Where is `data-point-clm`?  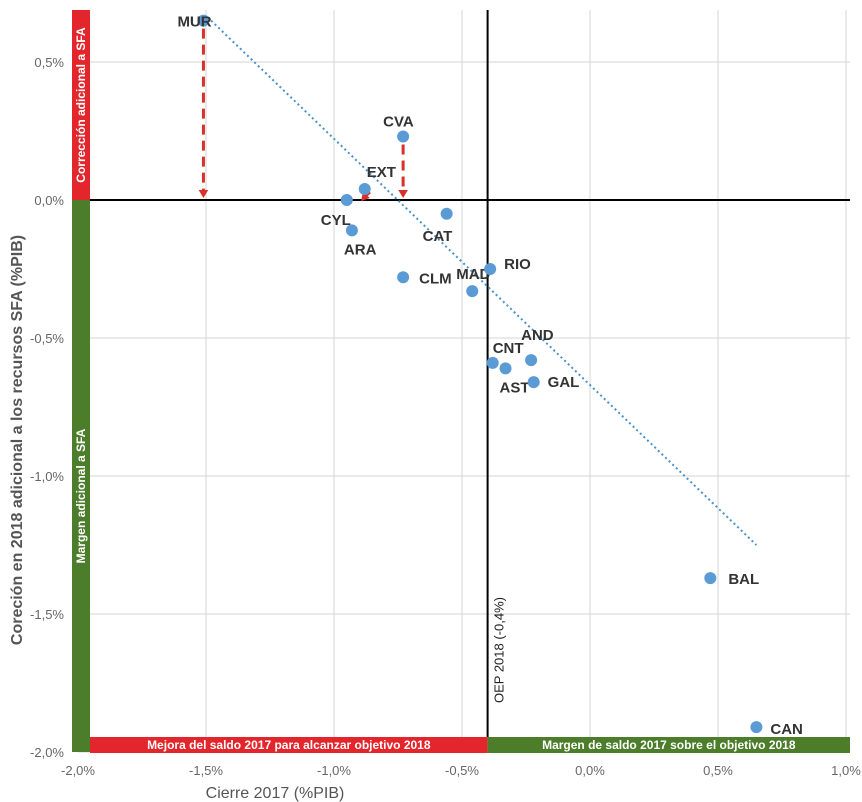
data-point-clm is located at coordinates (403, 277).